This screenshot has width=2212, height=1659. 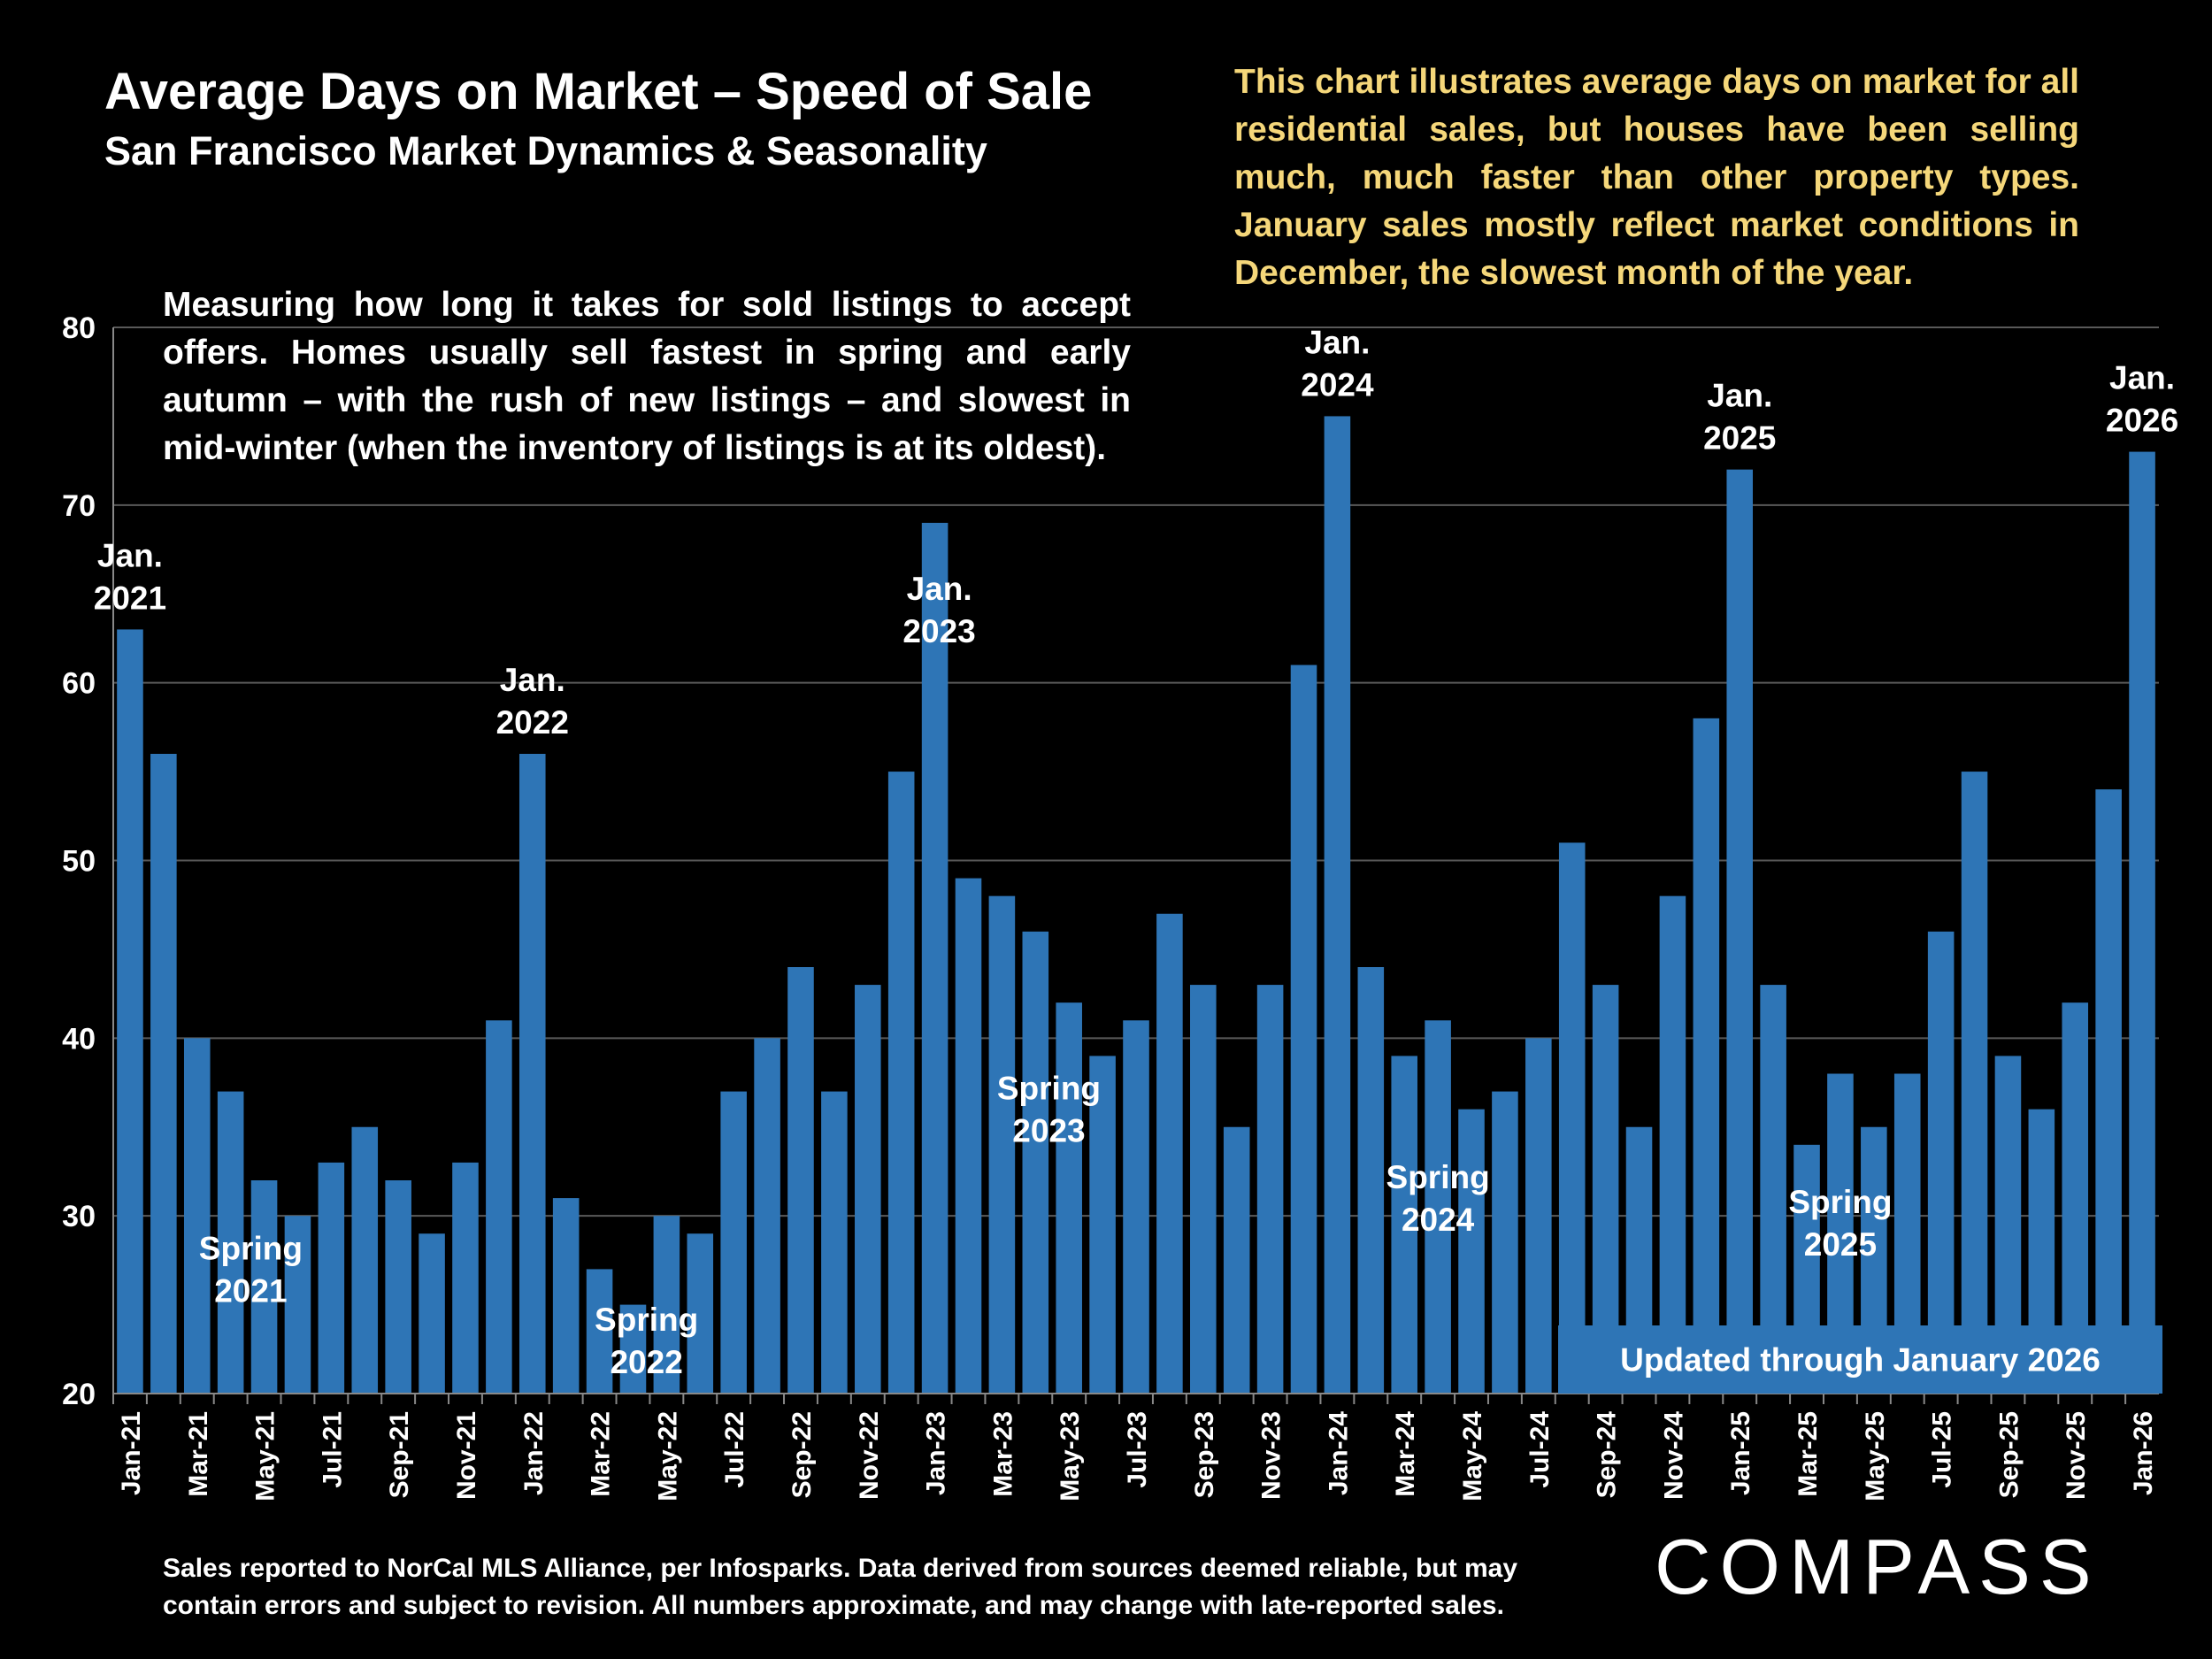 What do you see at coordinates (937, 1453) in the screenshot?
I see `x-tick-label: Jan-23` at bounding box center [937, 1453].